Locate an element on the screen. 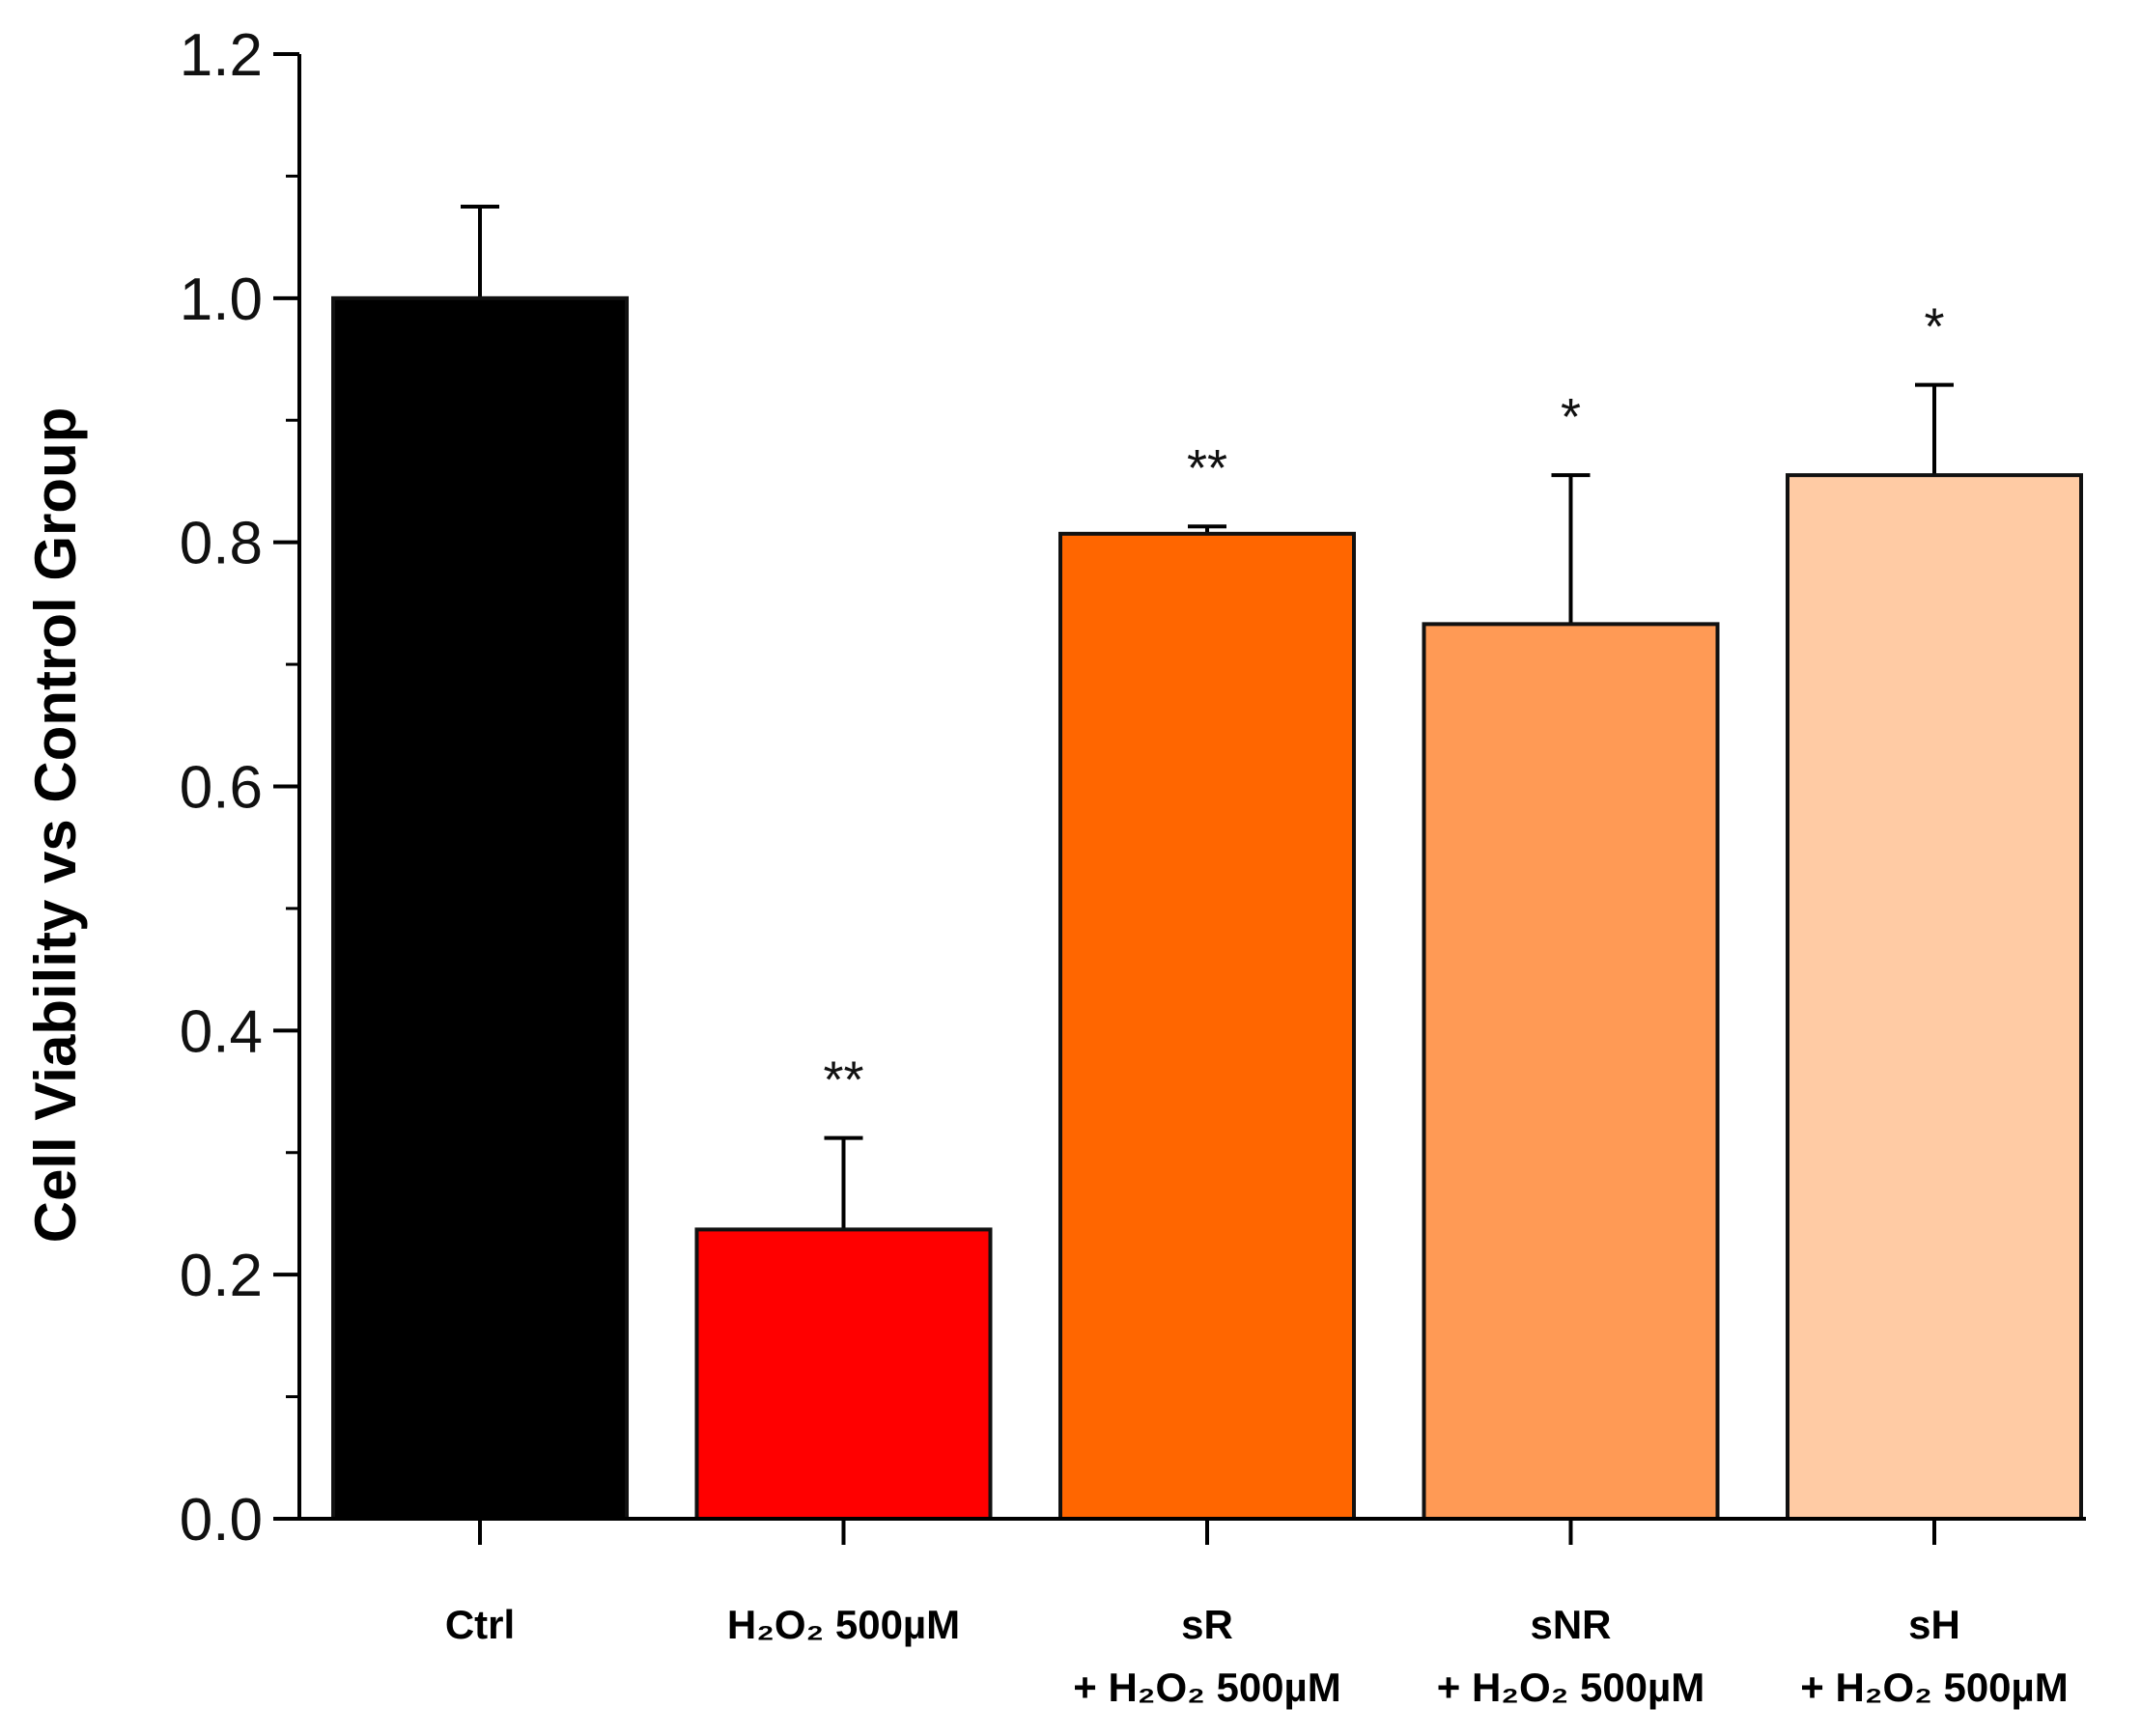 The width and height of the screenshot is (2141, 1736). category-label: sR is located at coordinates (1207, 1625).